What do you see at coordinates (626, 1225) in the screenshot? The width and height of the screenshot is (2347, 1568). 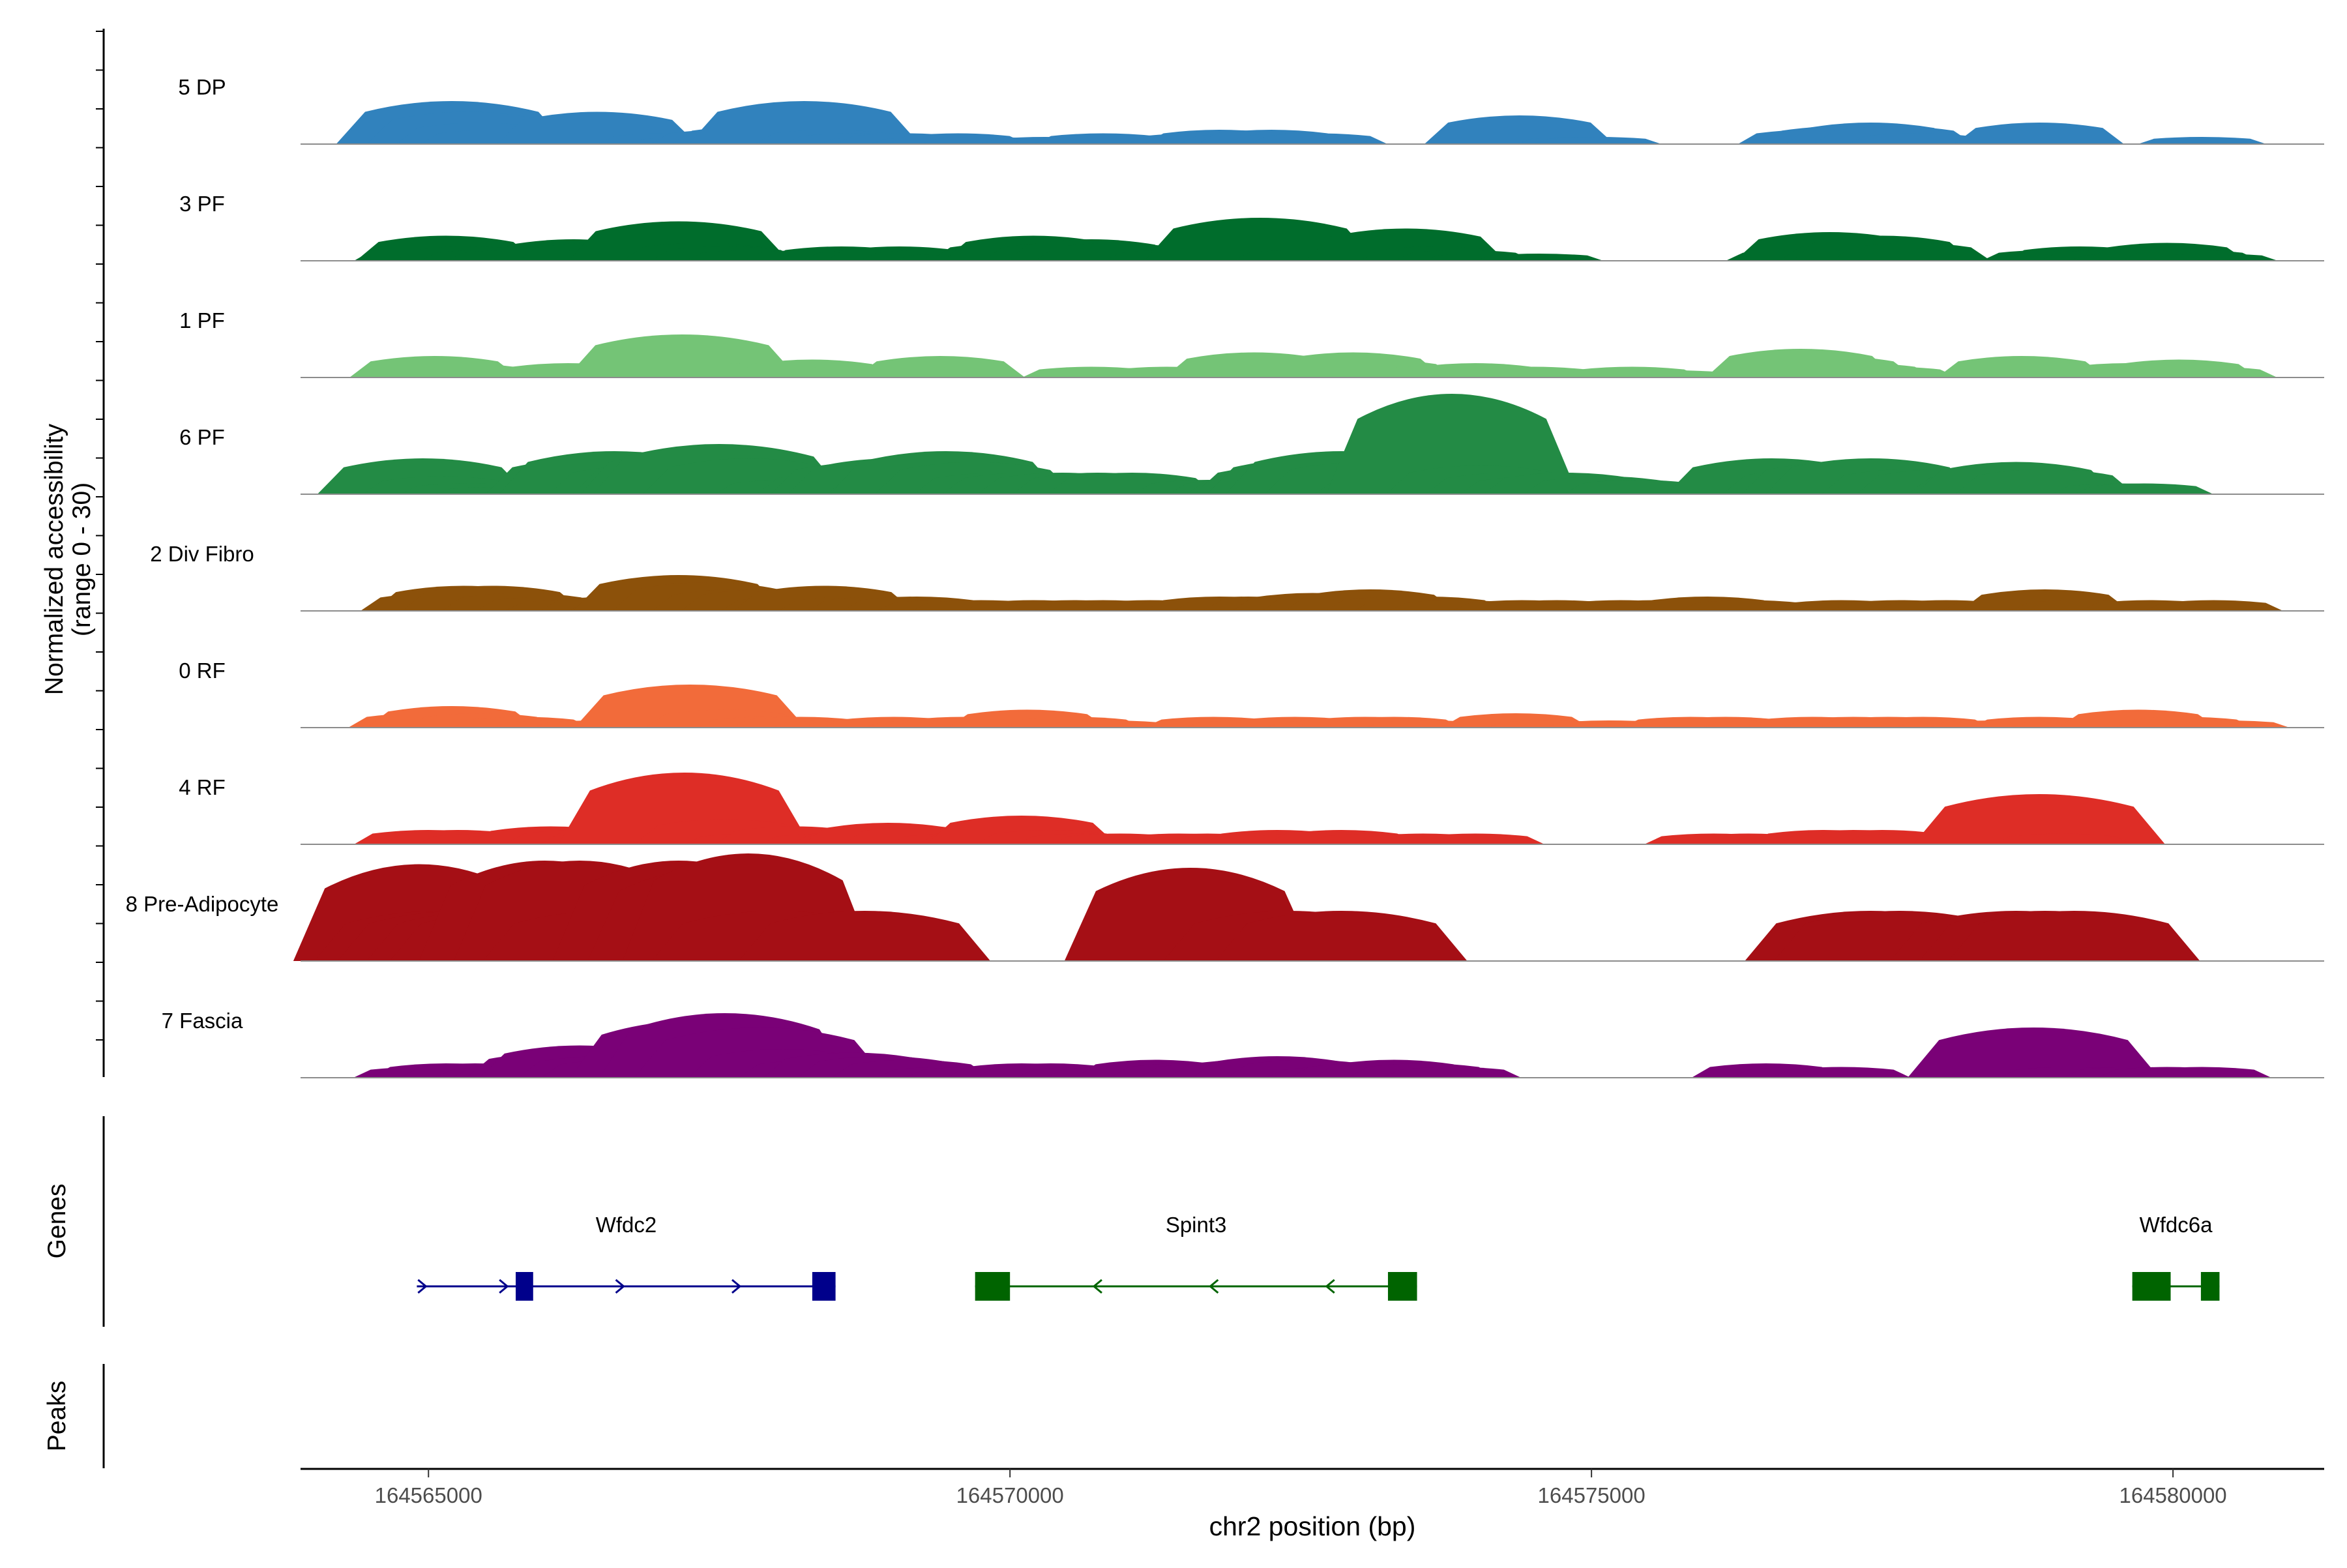 I see `gene-label: Wfdc2` at bounding box center [626, 1225].